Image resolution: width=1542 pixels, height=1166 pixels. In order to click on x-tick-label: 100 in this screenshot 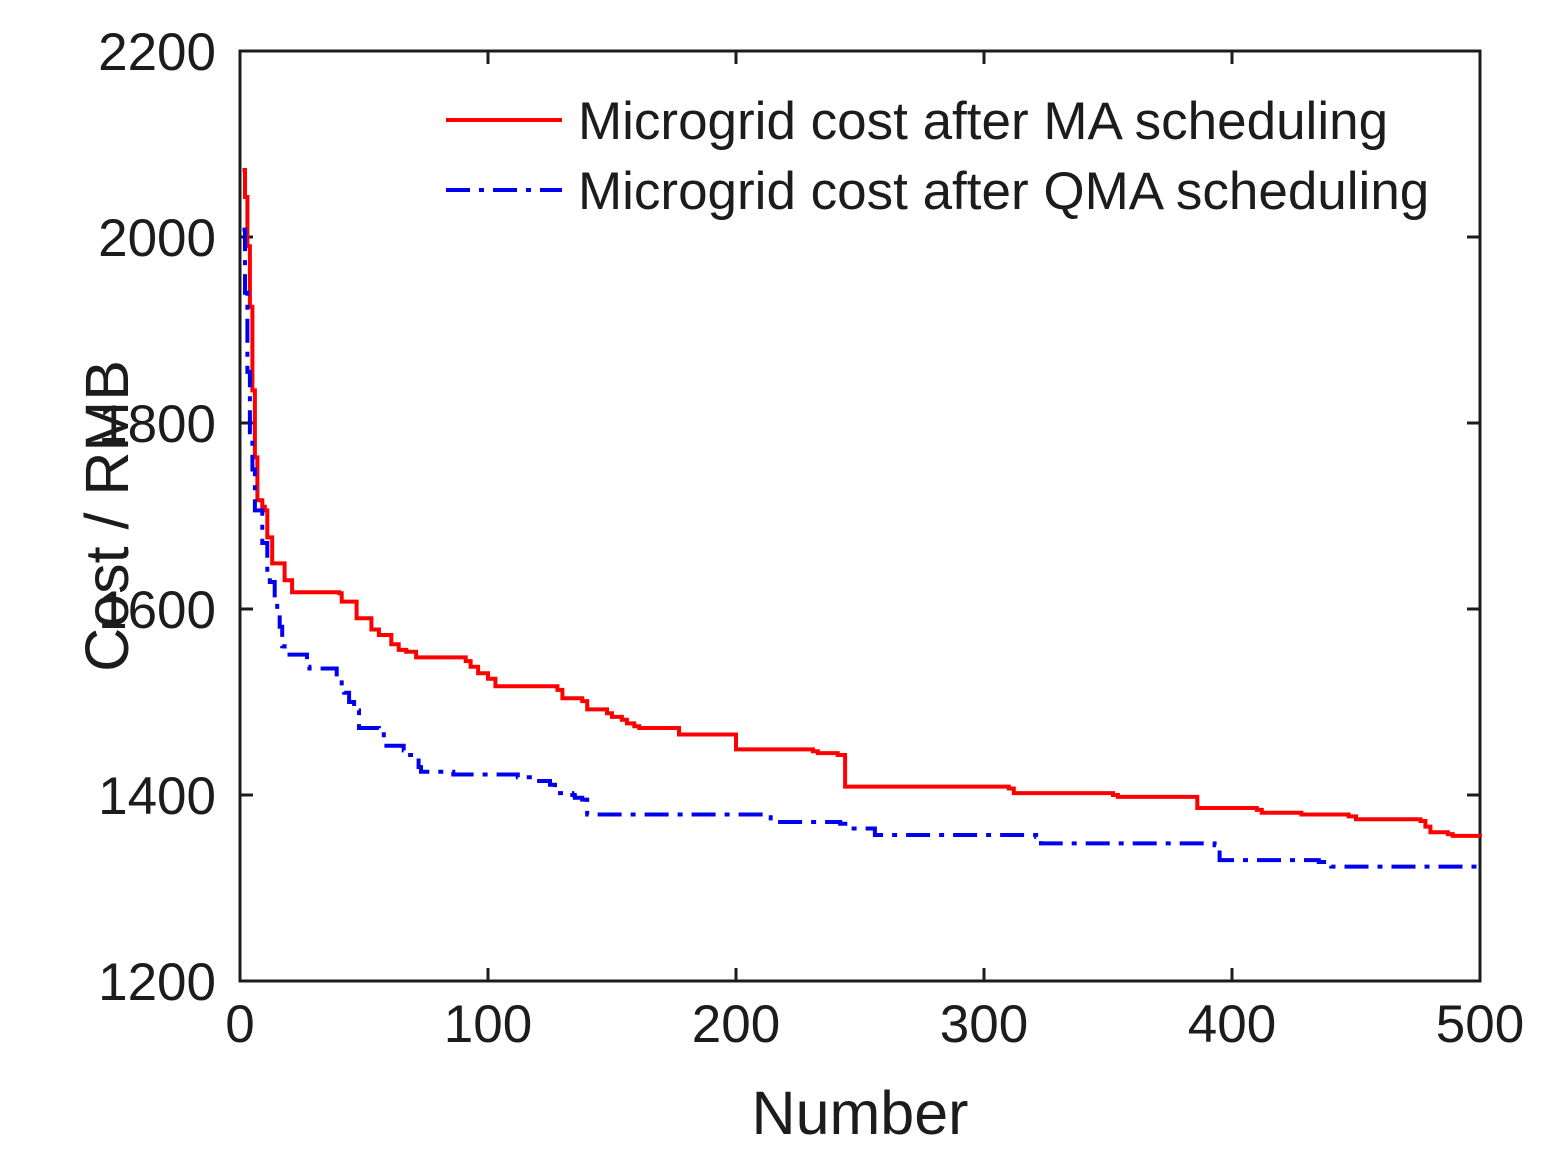, I will do `click(488, 1024)`.